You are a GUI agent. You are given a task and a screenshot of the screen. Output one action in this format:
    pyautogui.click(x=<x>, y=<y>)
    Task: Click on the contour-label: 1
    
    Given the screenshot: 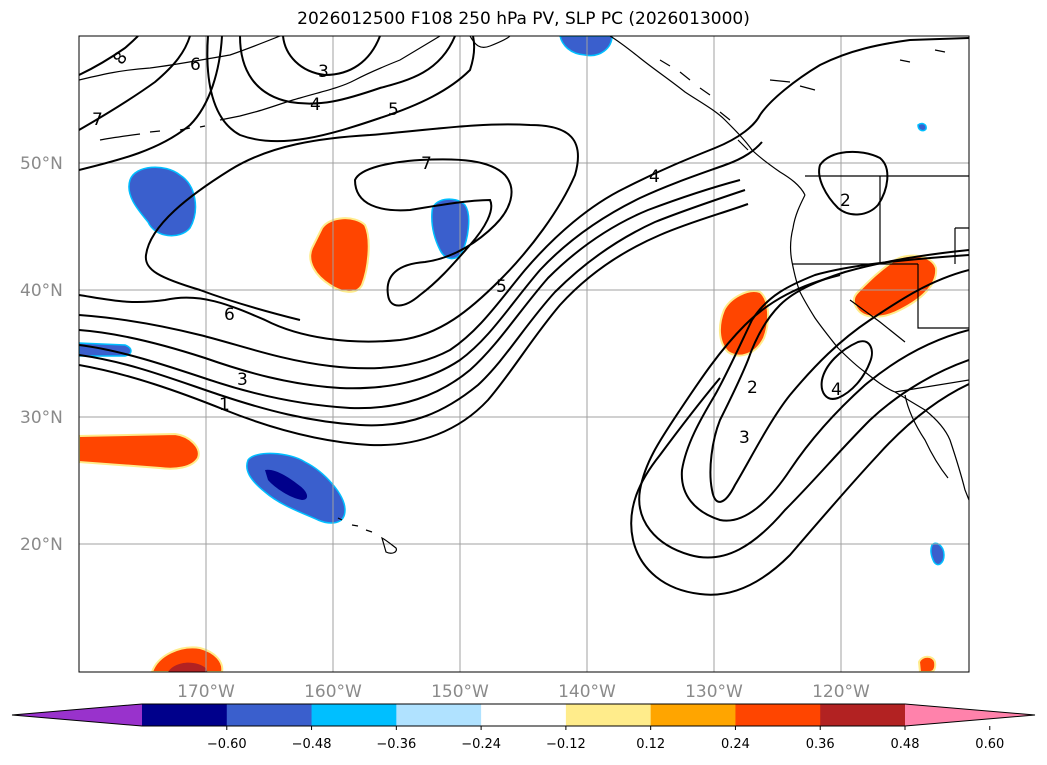 What is the action you would take?
    pyautogui.click(x=224, y=405)
    